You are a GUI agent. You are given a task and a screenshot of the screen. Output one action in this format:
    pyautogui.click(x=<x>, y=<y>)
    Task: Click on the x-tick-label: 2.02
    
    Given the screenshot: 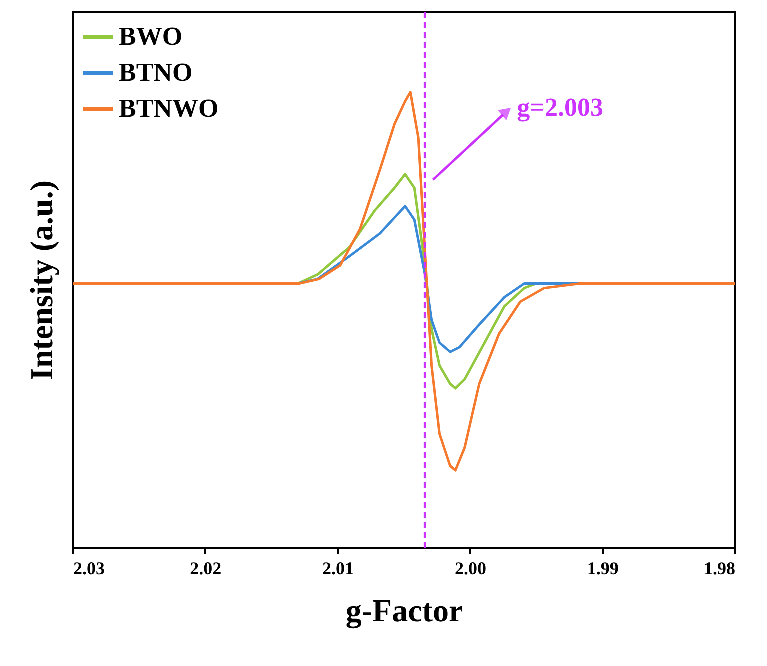 What is the action you would take?
    pyautogui.click(x=206, y=568)
    